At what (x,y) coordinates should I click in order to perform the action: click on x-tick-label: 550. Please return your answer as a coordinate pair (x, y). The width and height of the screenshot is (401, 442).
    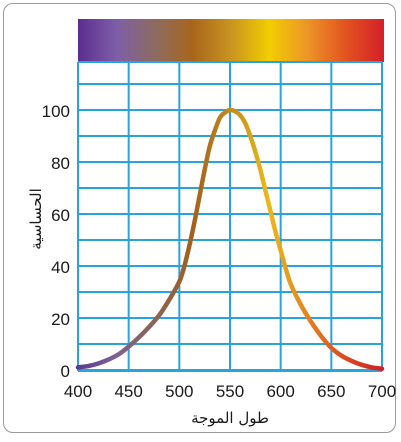
    Looking at the image, I should click on (230, 391).